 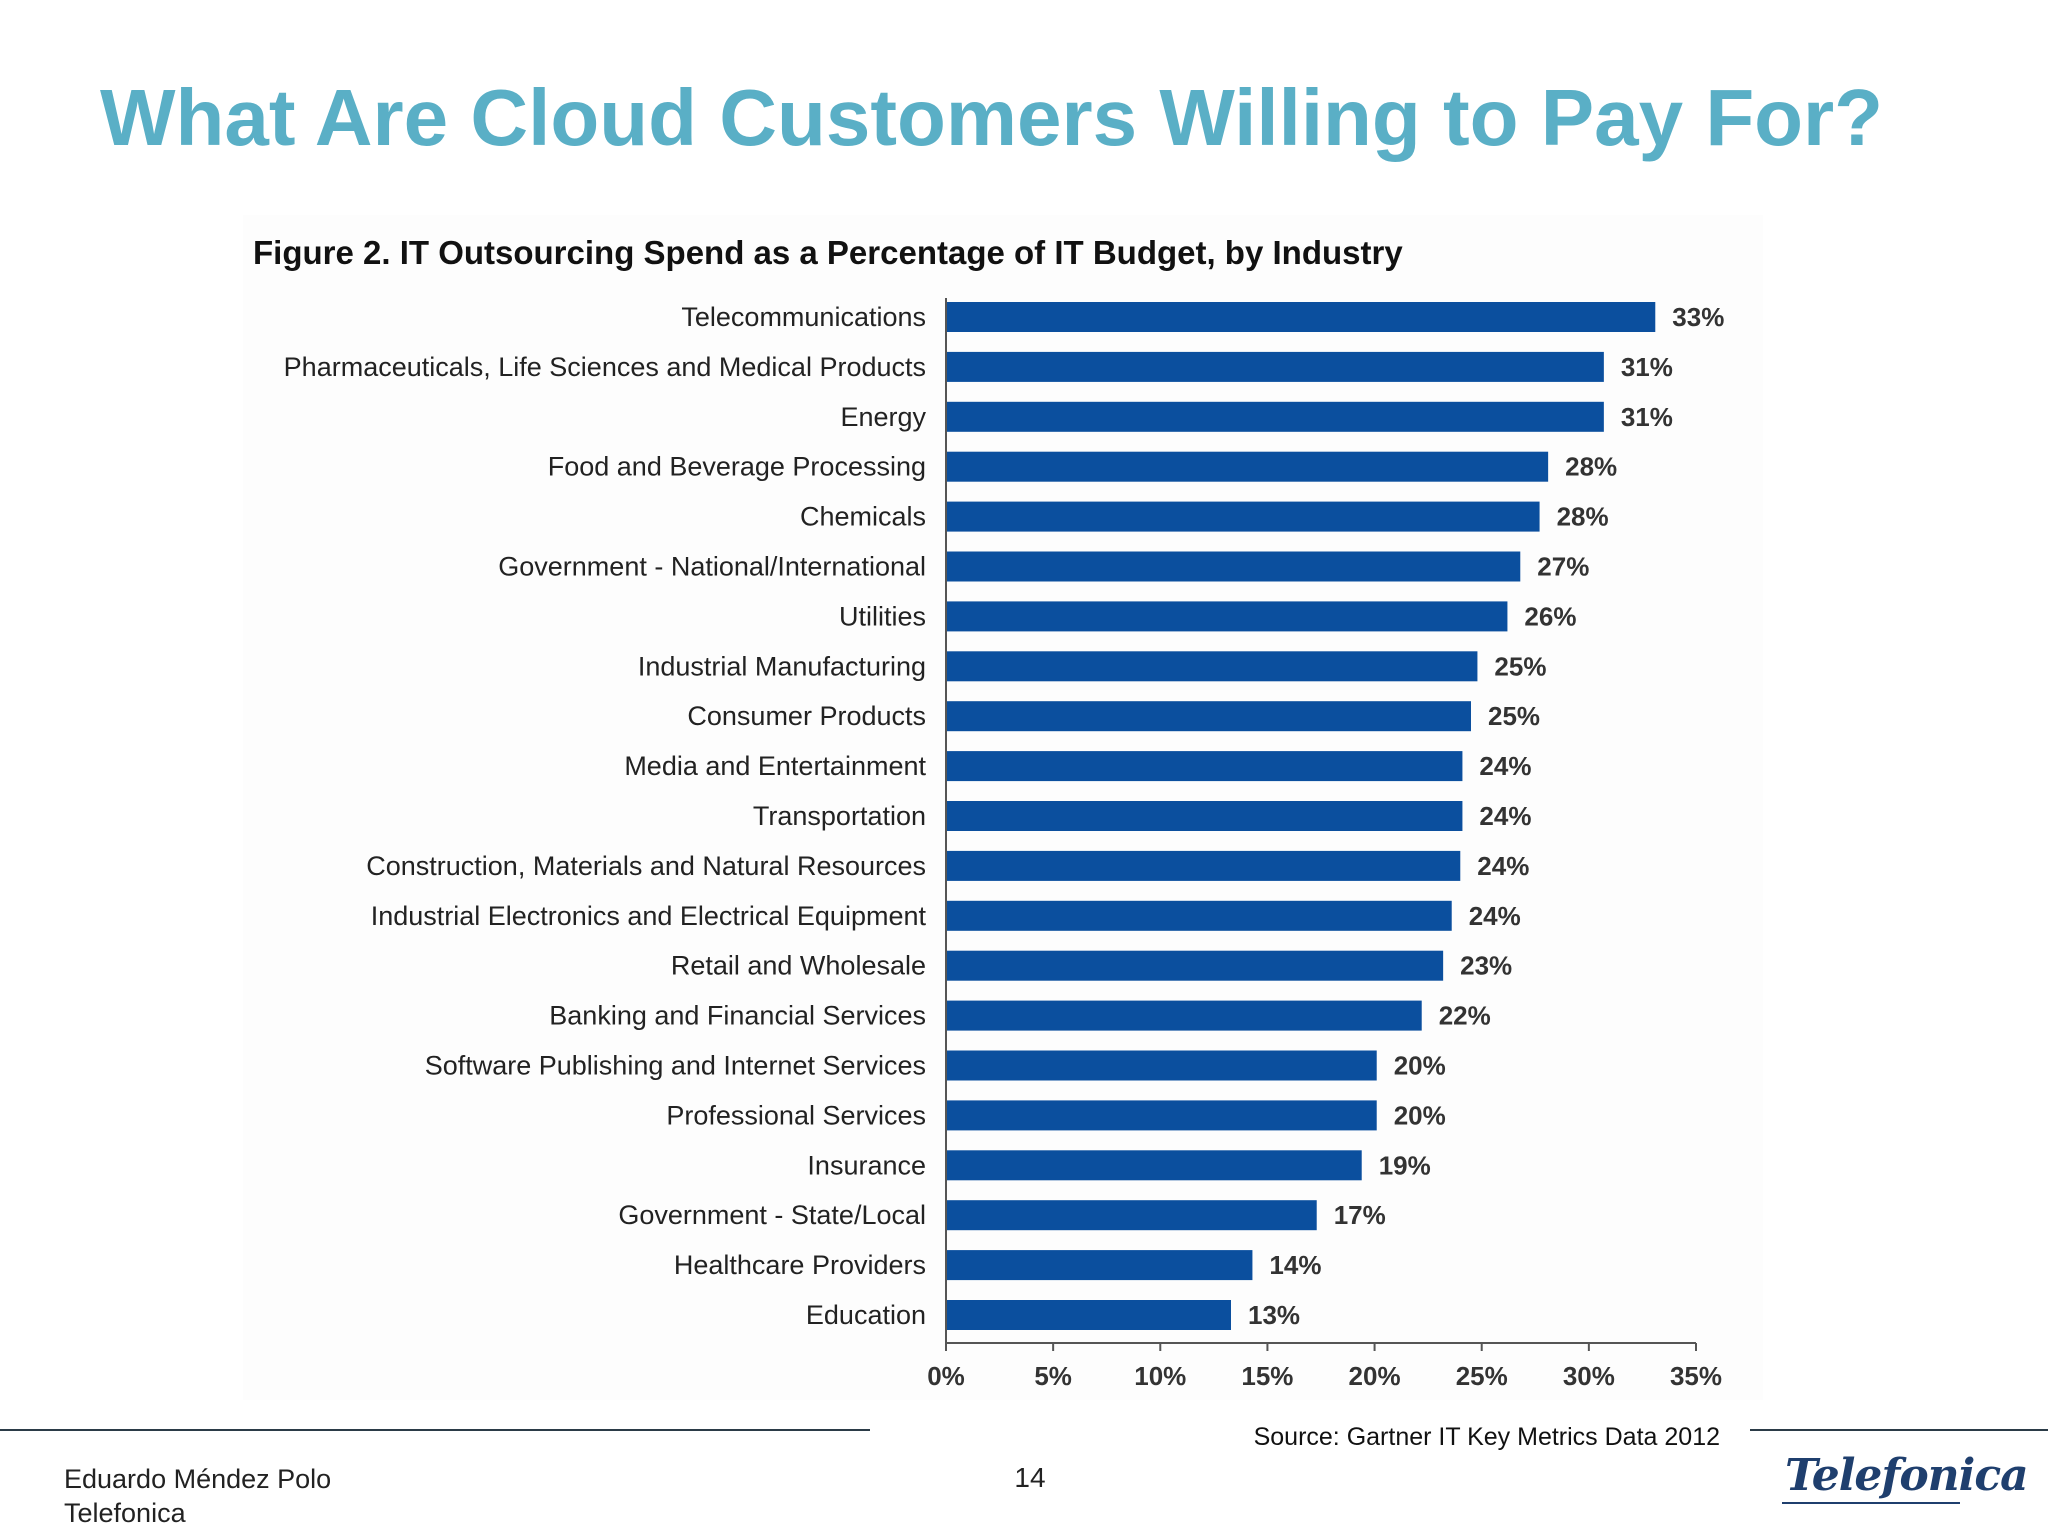 I want to click on x-tick-label: 10%, so click(x=1160, y=1376).